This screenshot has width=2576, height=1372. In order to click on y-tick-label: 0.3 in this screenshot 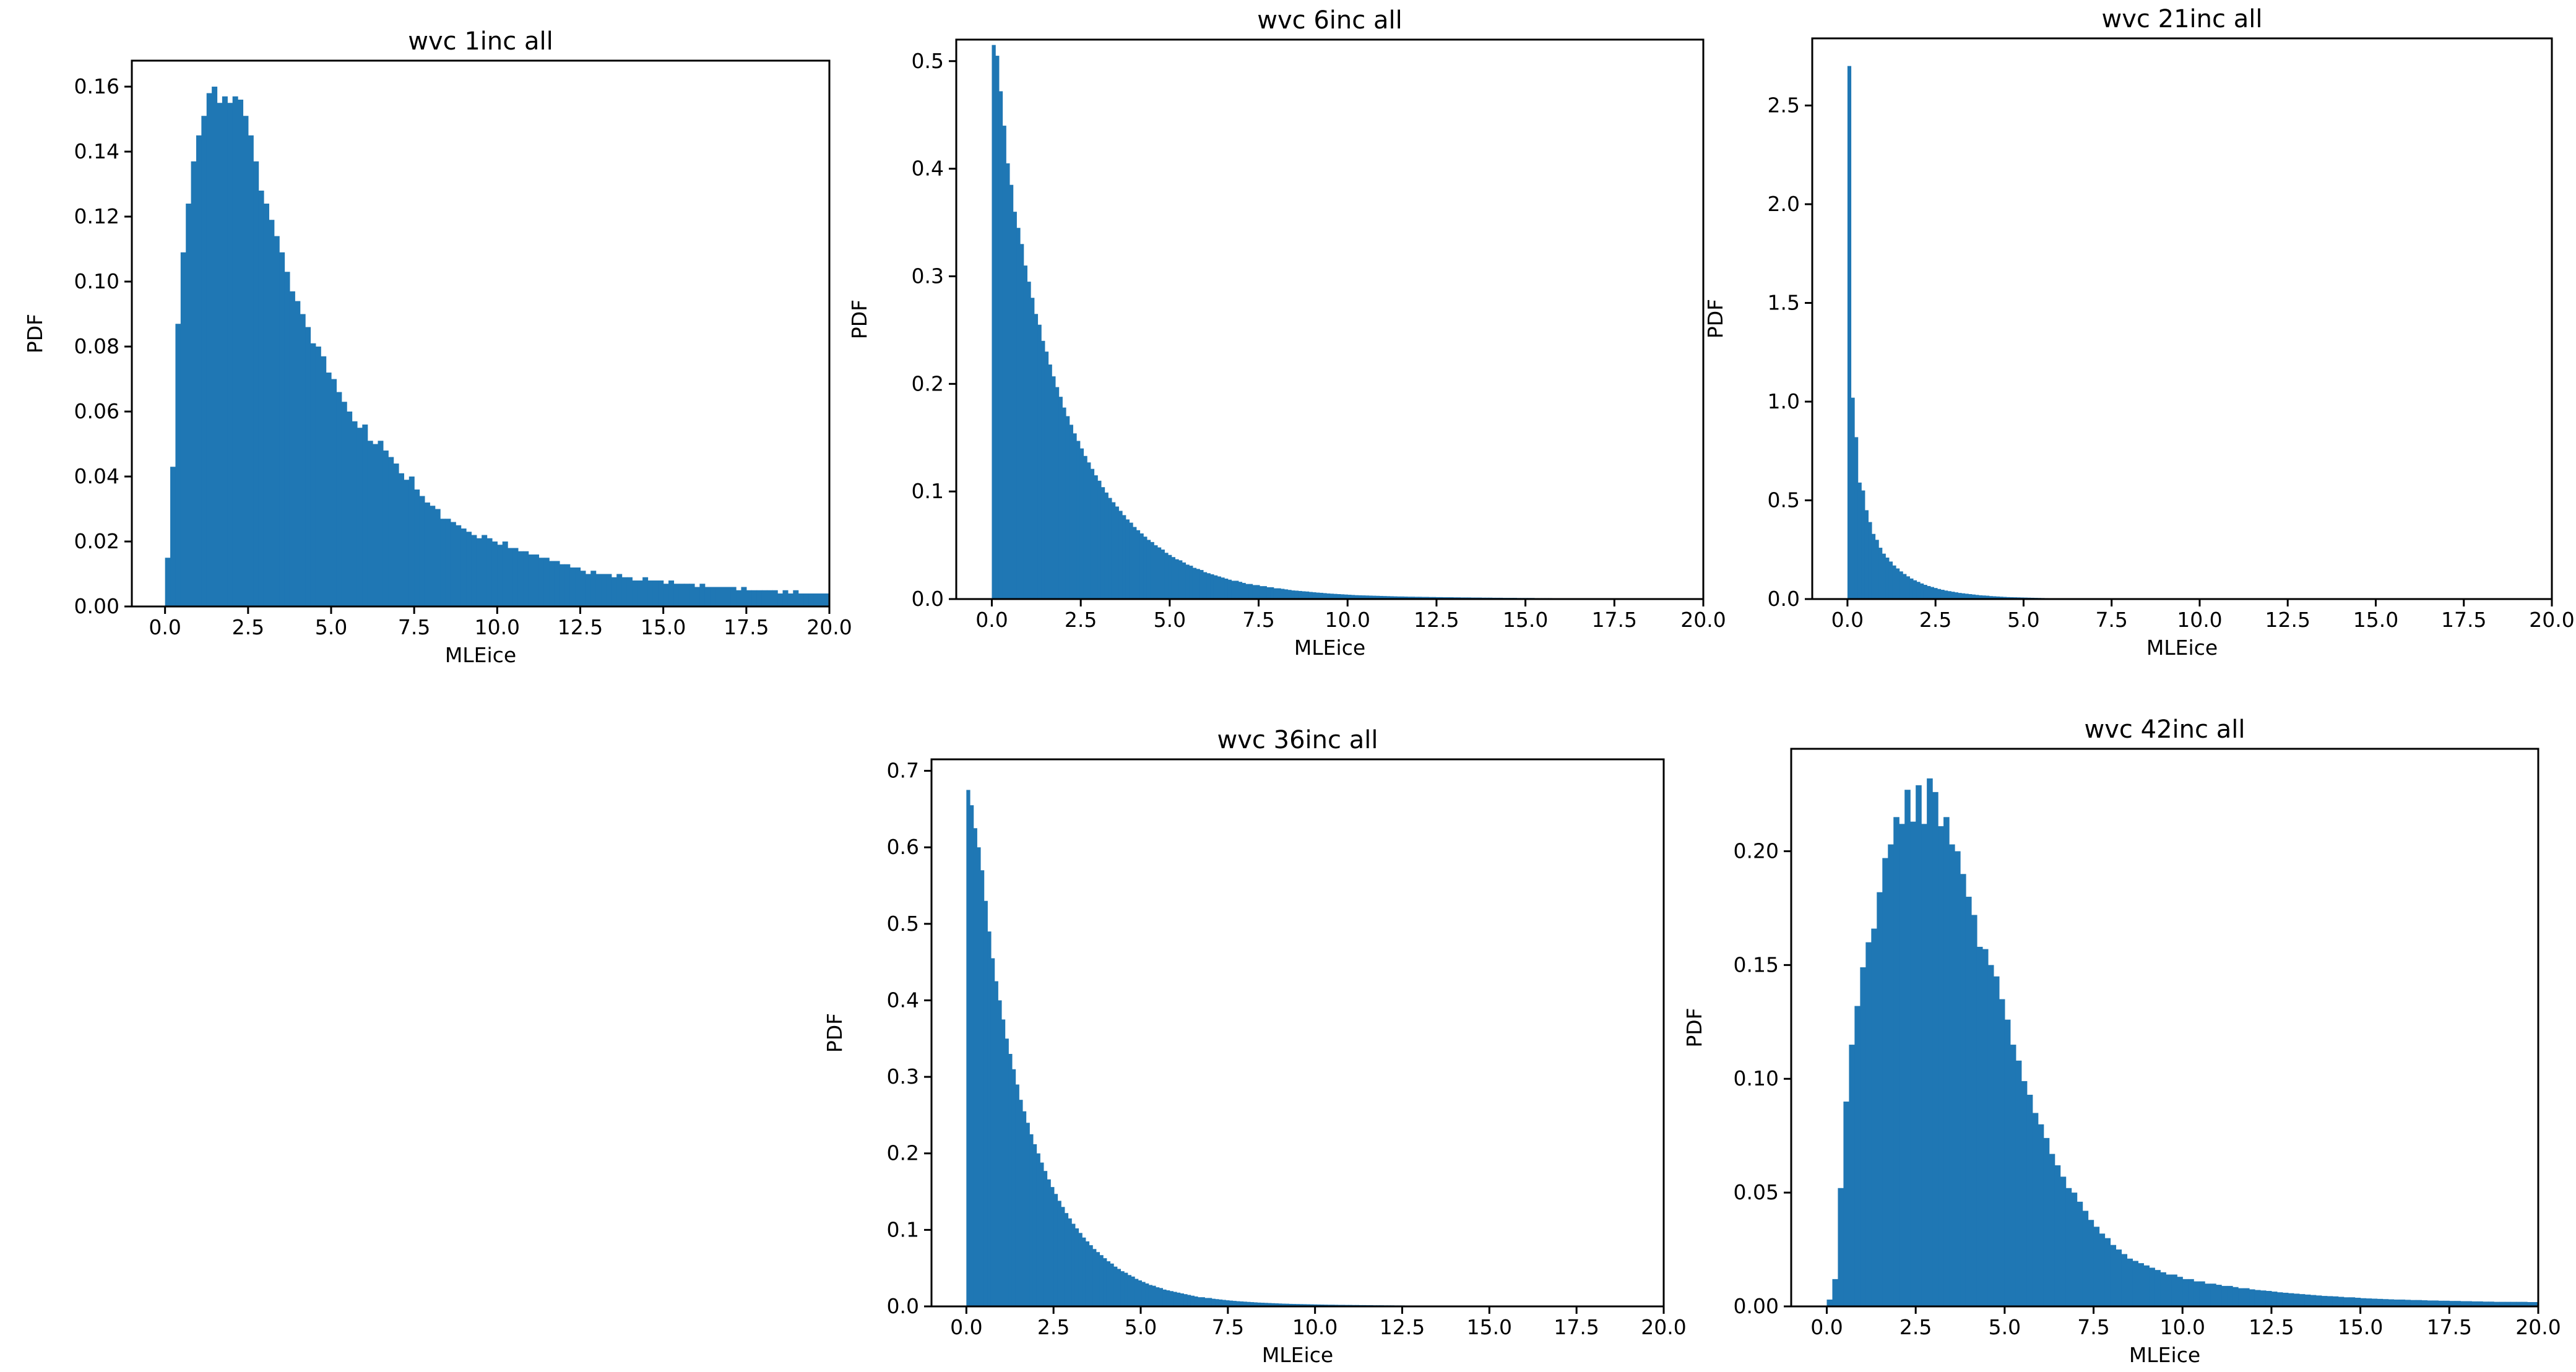, I will do `click(928, 276)`.